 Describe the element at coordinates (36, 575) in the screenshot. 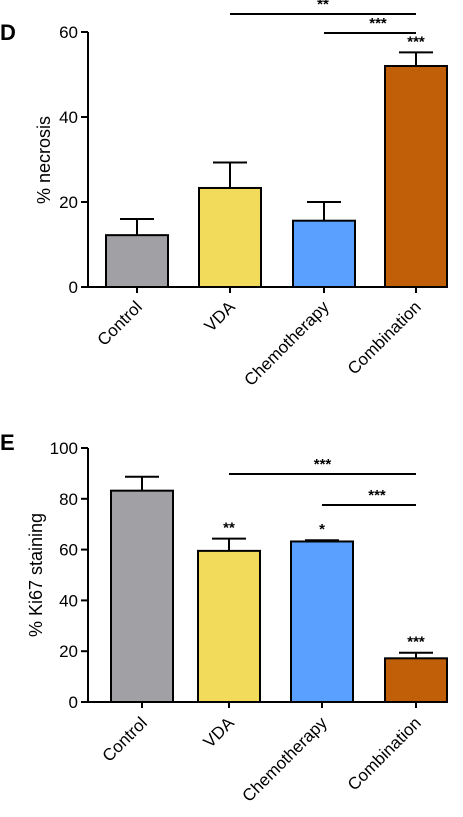

I see `y-axis-label: % Ki67 staining` at that location.